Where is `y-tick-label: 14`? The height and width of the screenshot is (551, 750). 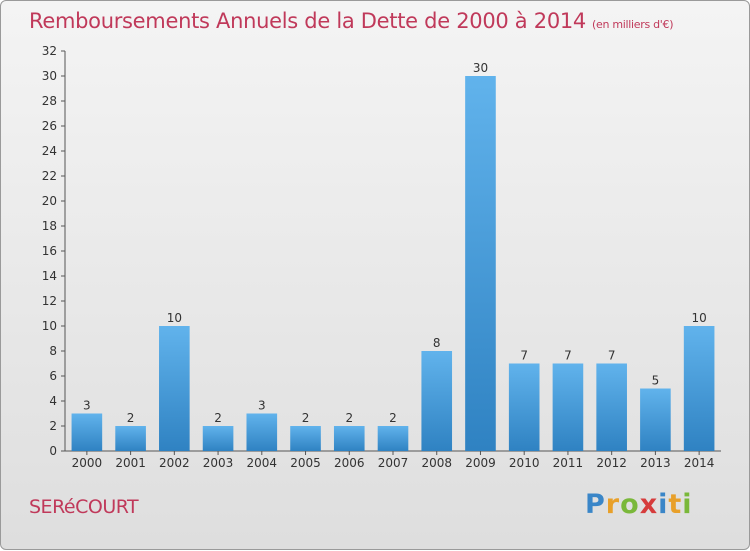 y-tick-label: 14 is located at coordinates (49, 276).